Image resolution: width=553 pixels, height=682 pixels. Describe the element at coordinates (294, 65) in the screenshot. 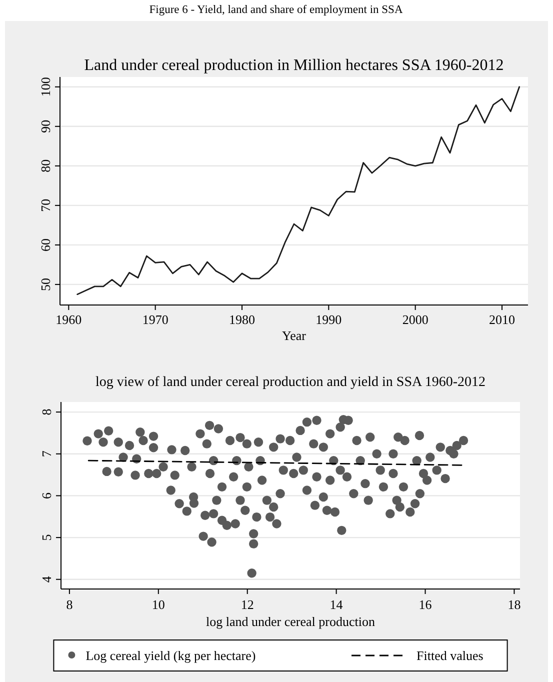

I see `chart-title: Land under cereal production in Million hectares SSA 1960-2012` at that location.